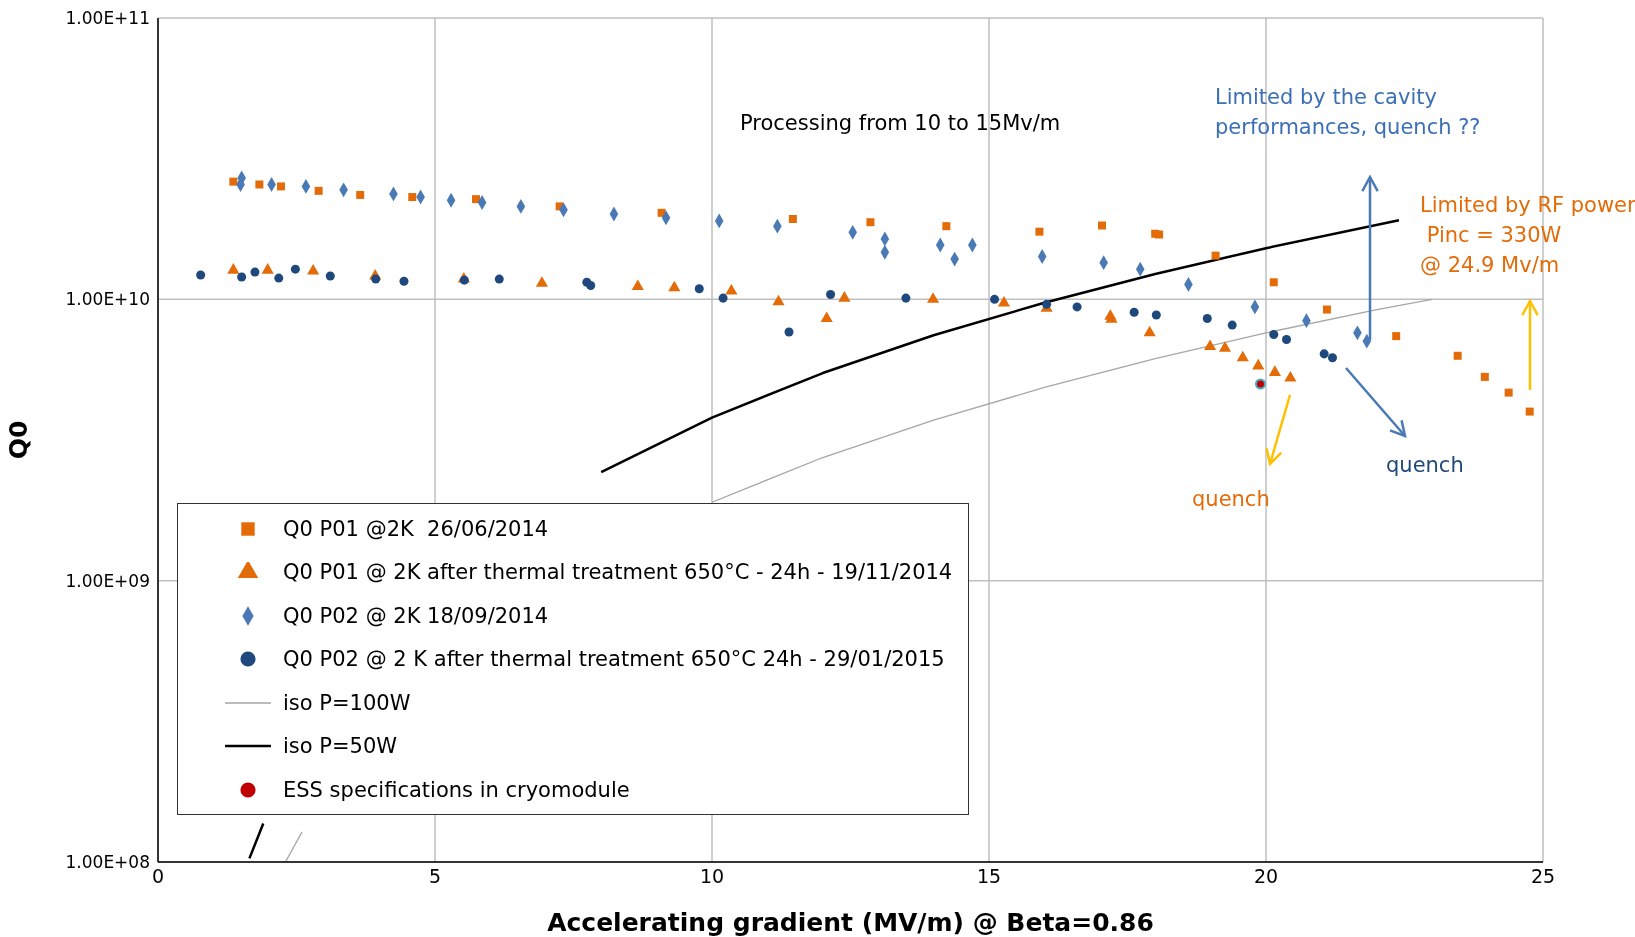 This screenshot has height=937, width=1635. What do you see at coordinates (1543, 876) in the screenshot?
I see `x-tick-label: 25` at bounding box center [1543, 876].